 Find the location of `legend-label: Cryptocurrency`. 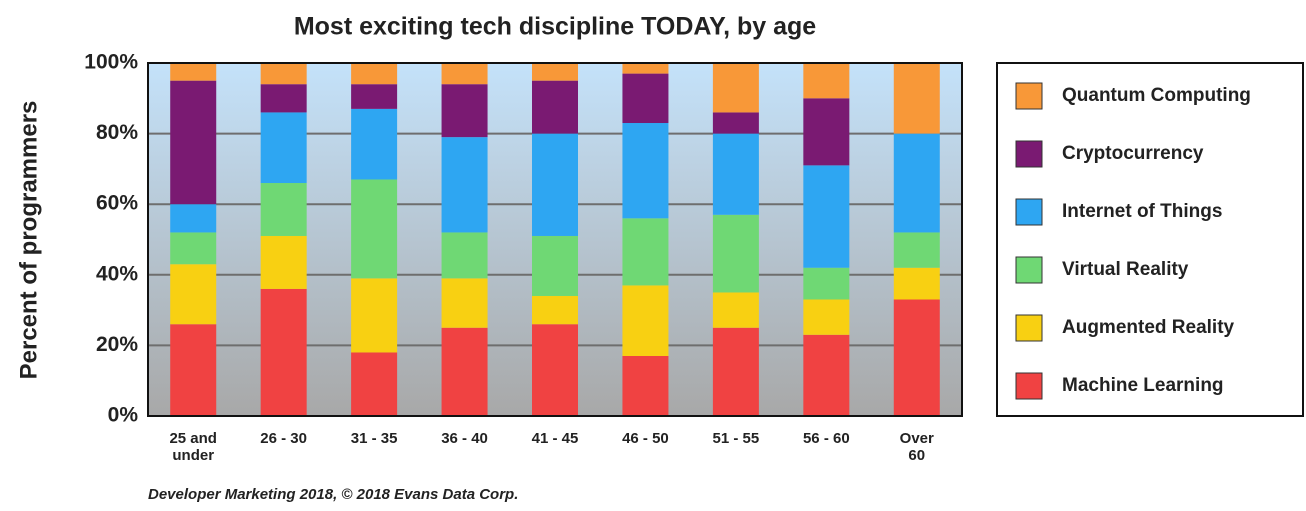

legend-label: Cryptocurrency is located at coordinates (1133, 153).